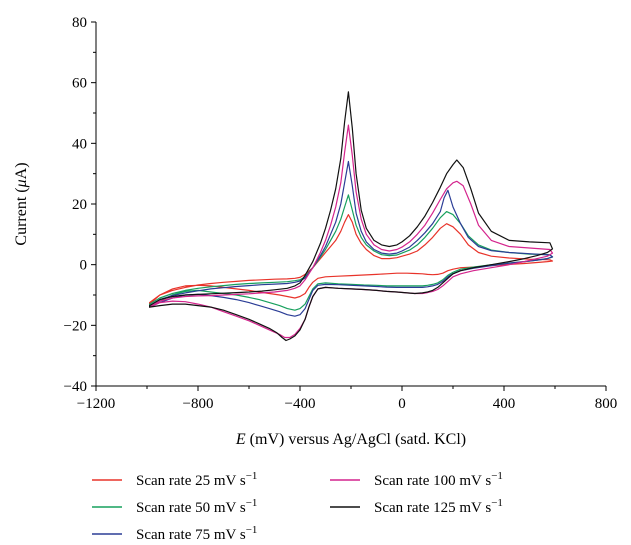  What do you see at coordinates (196, 533) in the screenshot?
I see `legend-label-2: Scan rate 75 mV s−1` at bounding box center [196, 533].